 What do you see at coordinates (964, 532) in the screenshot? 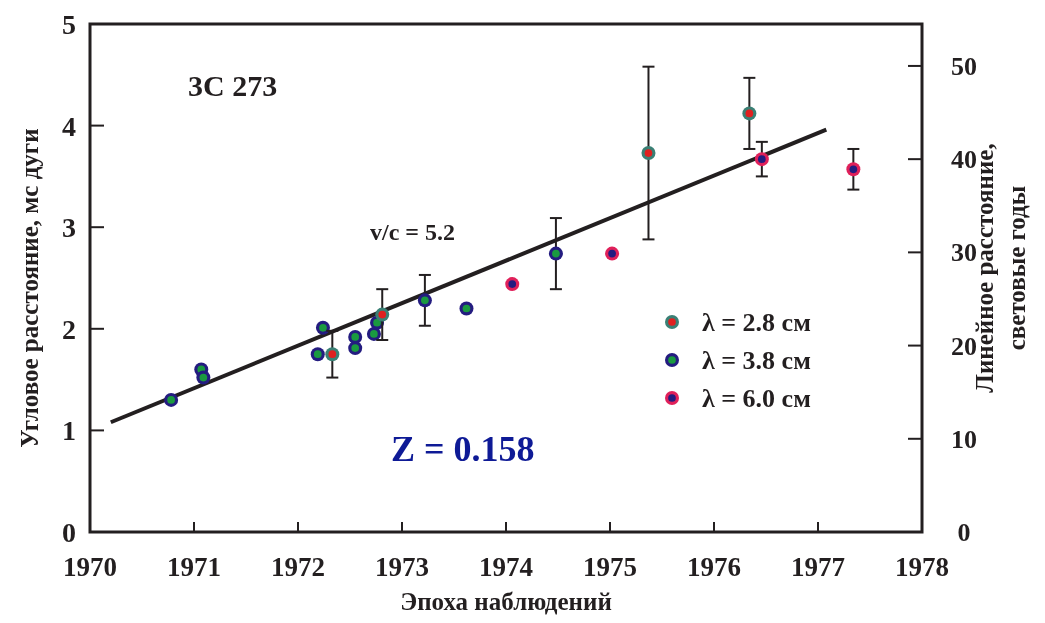
I see `y2-tick-label: 0` at bounding box center [964, 532].